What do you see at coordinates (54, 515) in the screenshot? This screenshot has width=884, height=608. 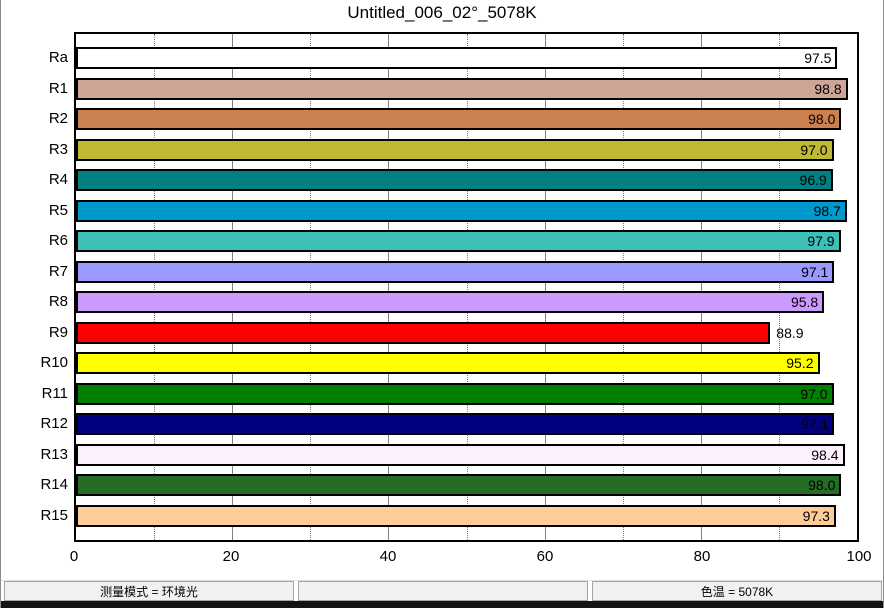 I see `category-label-r15: R15` at bounding box center [54, 515].